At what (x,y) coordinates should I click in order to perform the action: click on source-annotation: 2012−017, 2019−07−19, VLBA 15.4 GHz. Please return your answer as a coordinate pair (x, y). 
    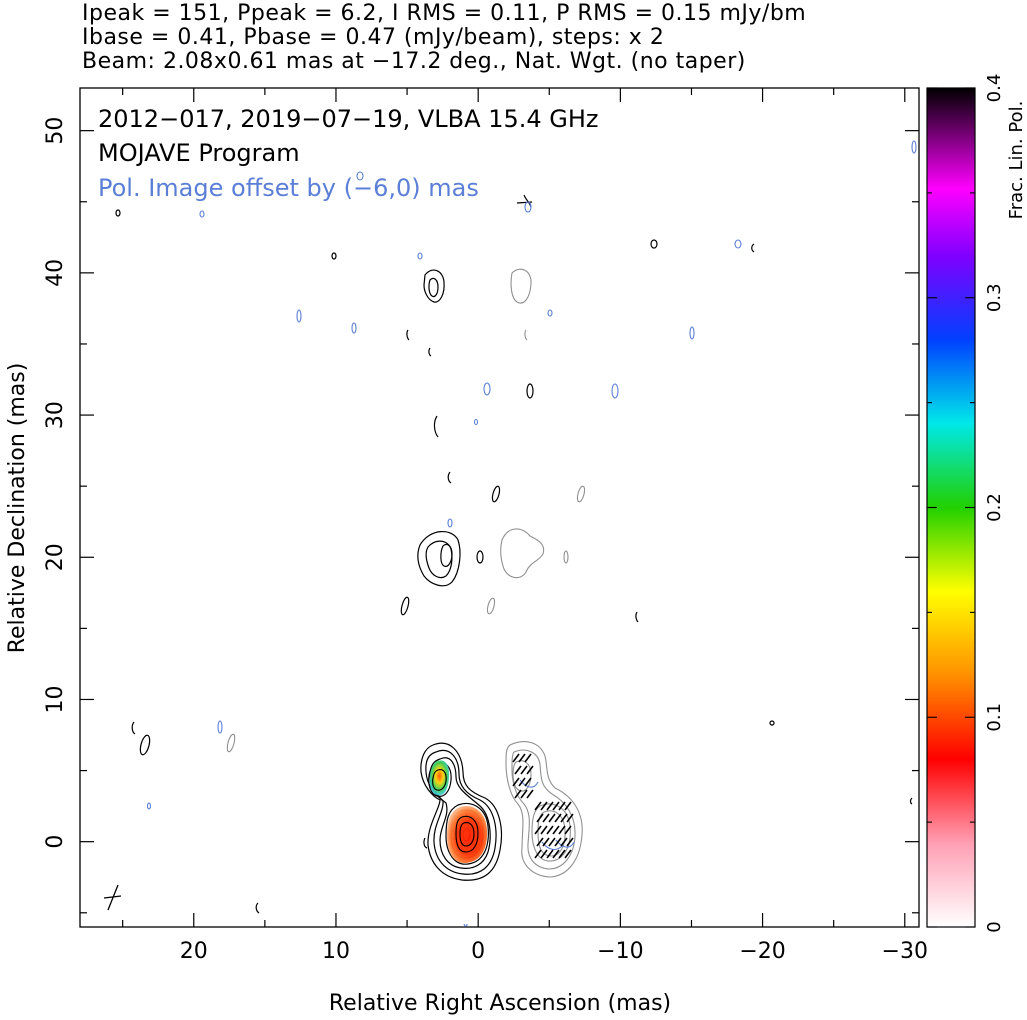
    Looking at the image, I should click on (348, 119).